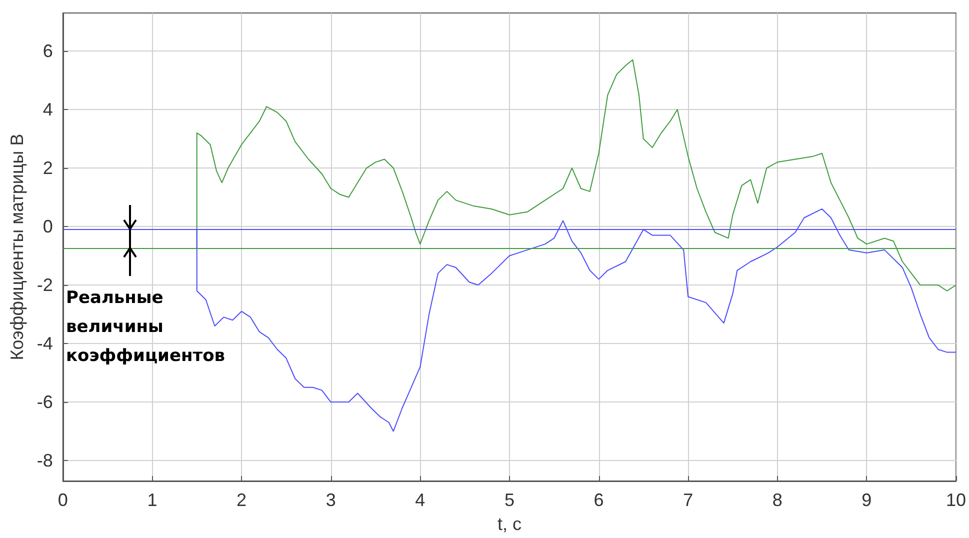 The width and height of the screenshot is (969, 538). I want to click on x-tick-label: 9, so click(867, 500).